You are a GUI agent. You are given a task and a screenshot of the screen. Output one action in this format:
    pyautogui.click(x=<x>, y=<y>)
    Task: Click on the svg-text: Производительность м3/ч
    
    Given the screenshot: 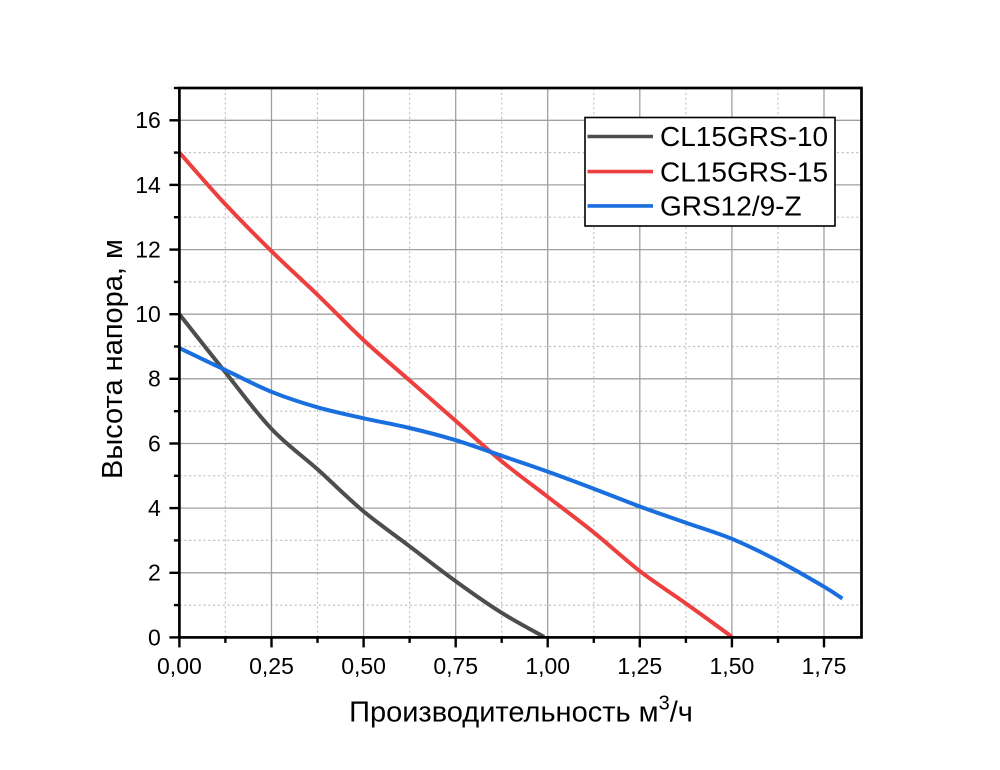 What is the action you would take?
    pyautogui.click(x=521, y=711)
    